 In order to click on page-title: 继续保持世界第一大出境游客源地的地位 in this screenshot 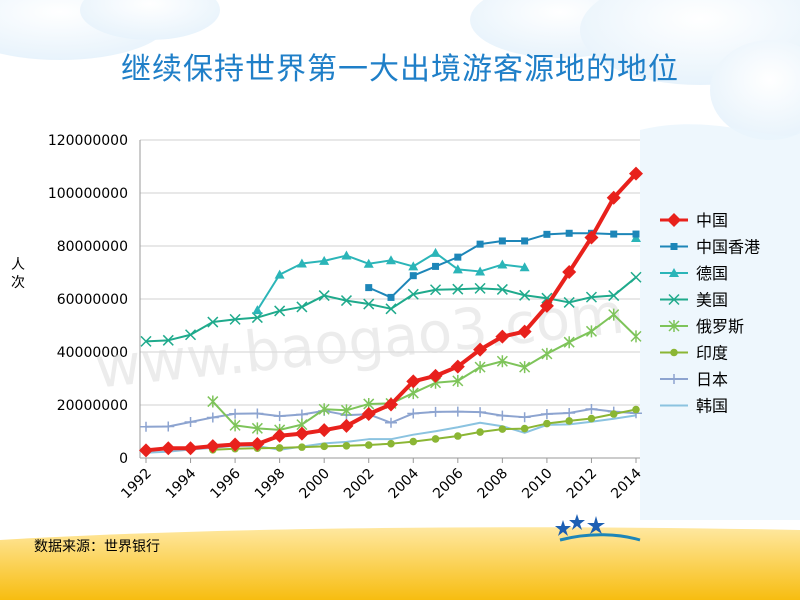, I will do `click(400, 69)`.